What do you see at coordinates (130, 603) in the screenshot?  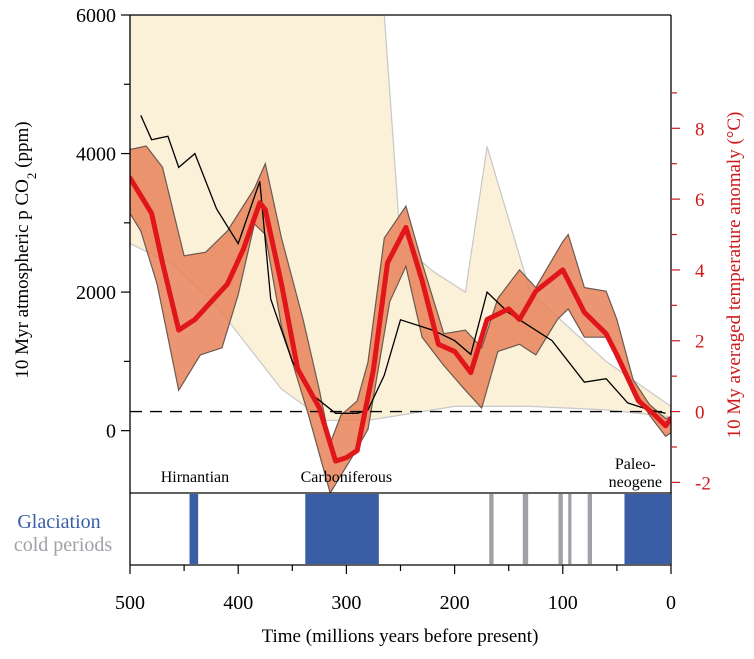 I see `x-tick-label: 500` at bounding box center [130, 603].